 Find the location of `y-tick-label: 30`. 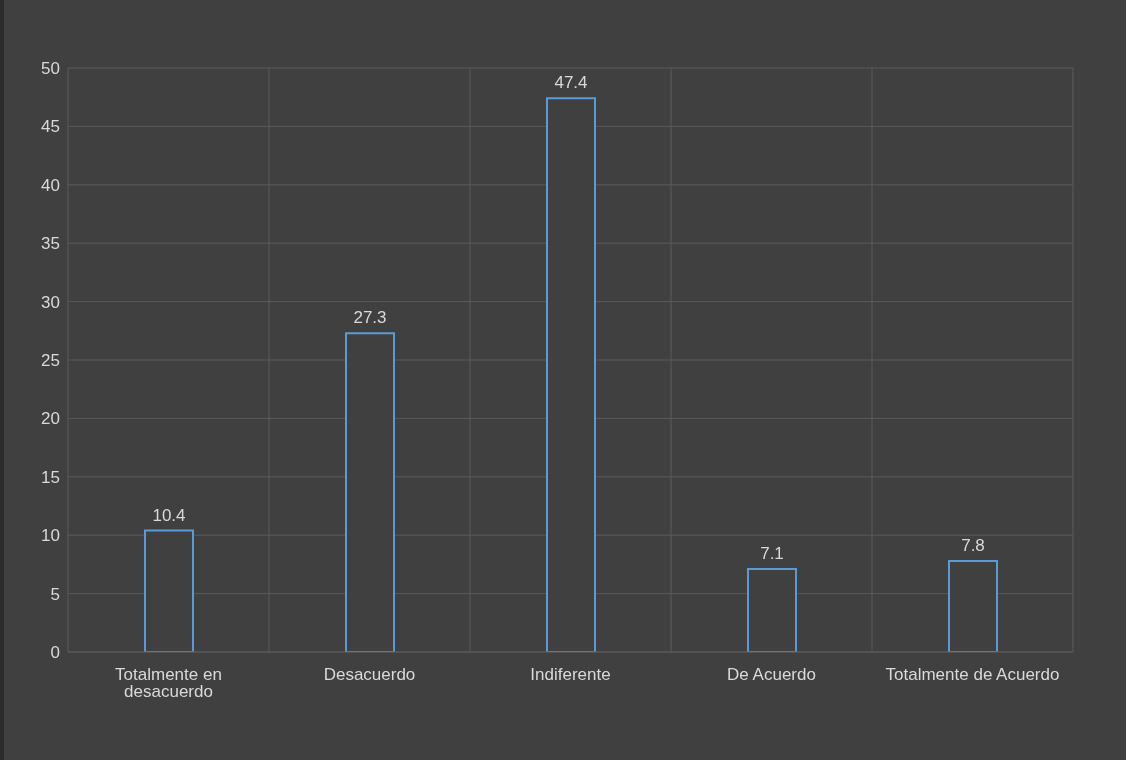

y-tick-label: 30 is located at coordinates (50, 302).